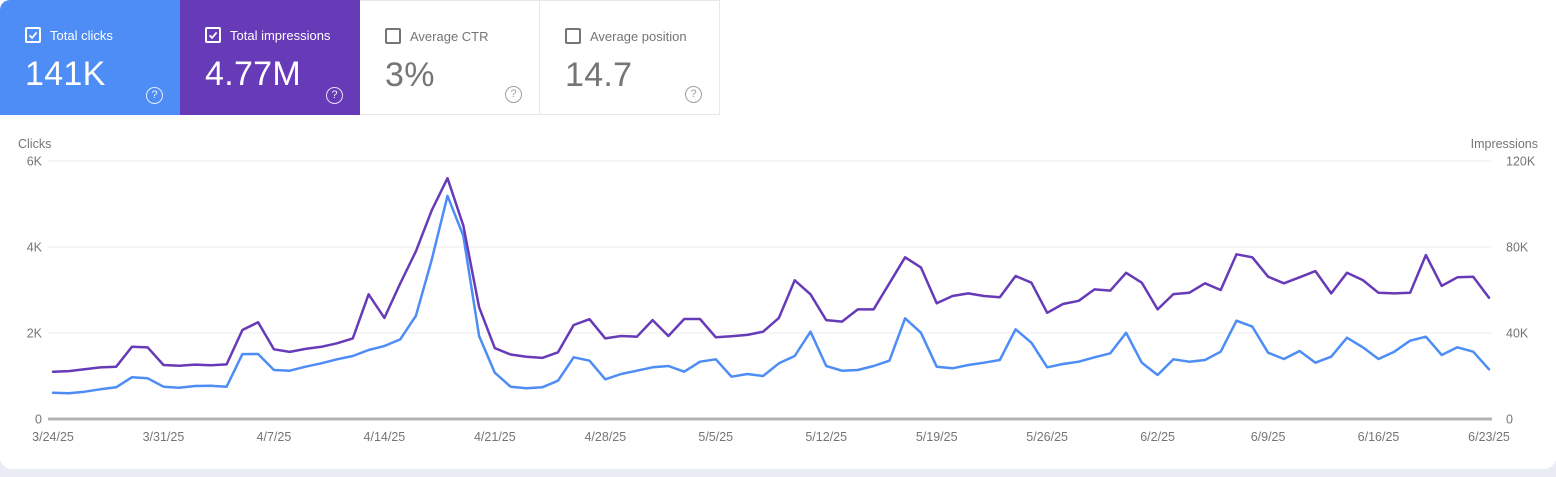 This screenshot has height=477, width=1556. Describe the element at coordinates (35, 162) in the screenshot. I see `left-tick-label: 6K` at that location.